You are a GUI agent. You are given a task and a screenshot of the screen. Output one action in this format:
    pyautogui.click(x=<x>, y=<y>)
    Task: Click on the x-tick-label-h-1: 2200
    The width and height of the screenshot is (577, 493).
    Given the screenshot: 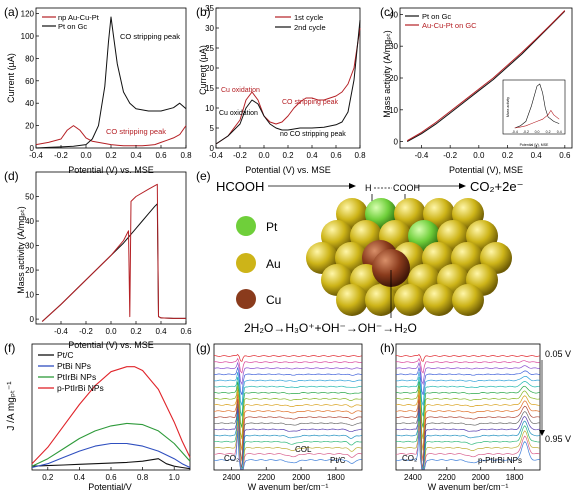 What is the action you would take?
    pyautogui.click(x=447, y=477)
    